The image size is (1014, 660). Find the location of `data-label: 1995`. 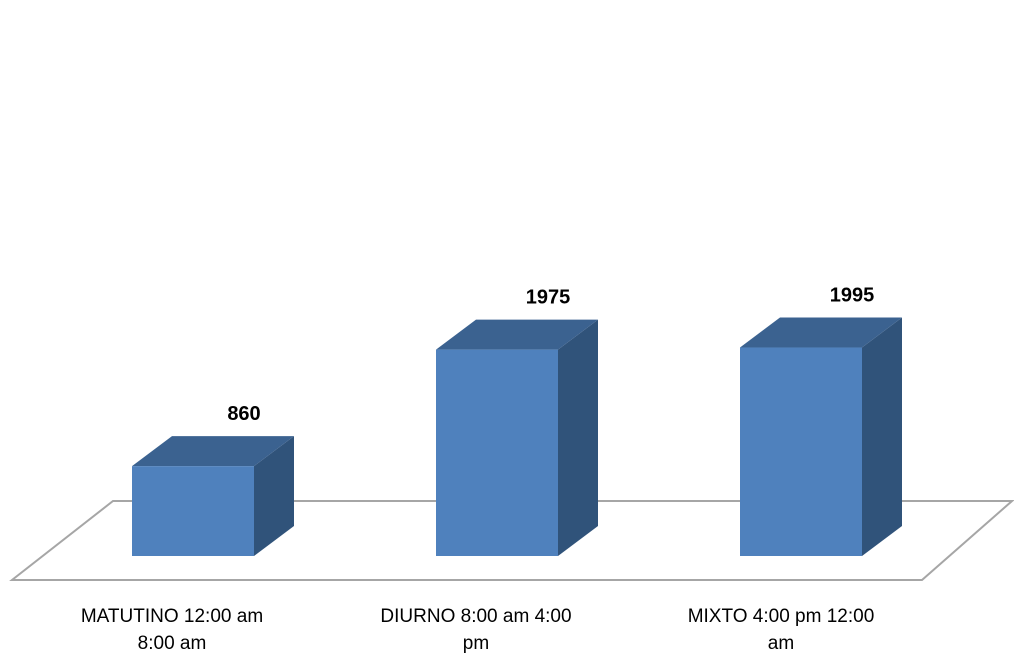

data-label: 1995 is located at coordinates (852, 296).